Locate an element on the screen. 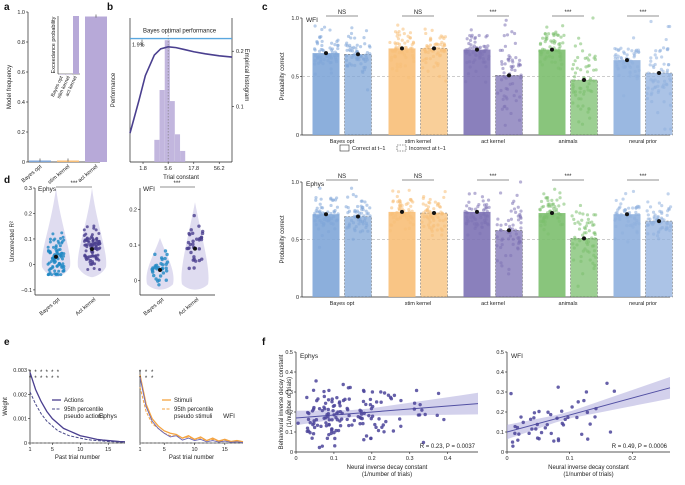 Image resolution: width=685 pixels, height=485 pixels. f-ytick-label: 0 is located at coordinates (502, 453).